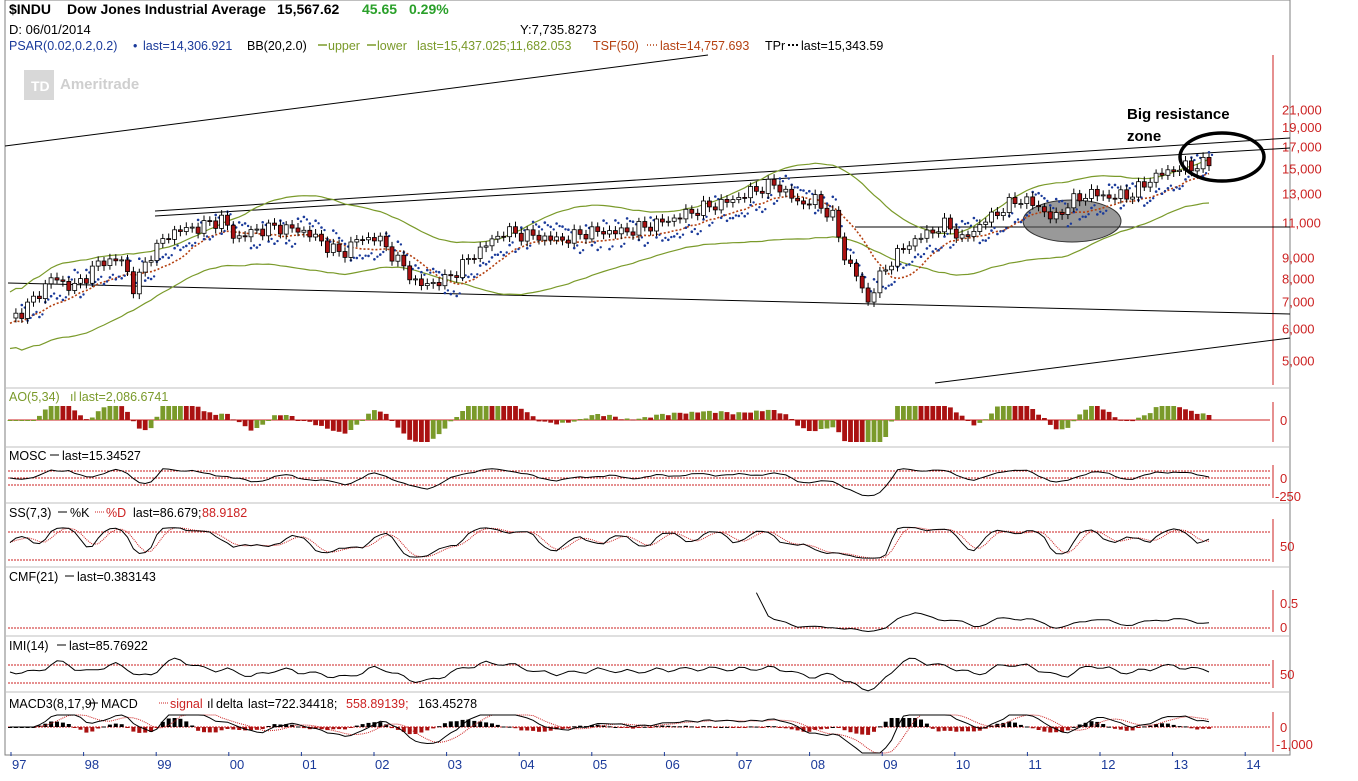 Image resolution: width=1358 pixels, height=781 pixels. I want to click on bb-upper-label: upper, so click(344, 46).